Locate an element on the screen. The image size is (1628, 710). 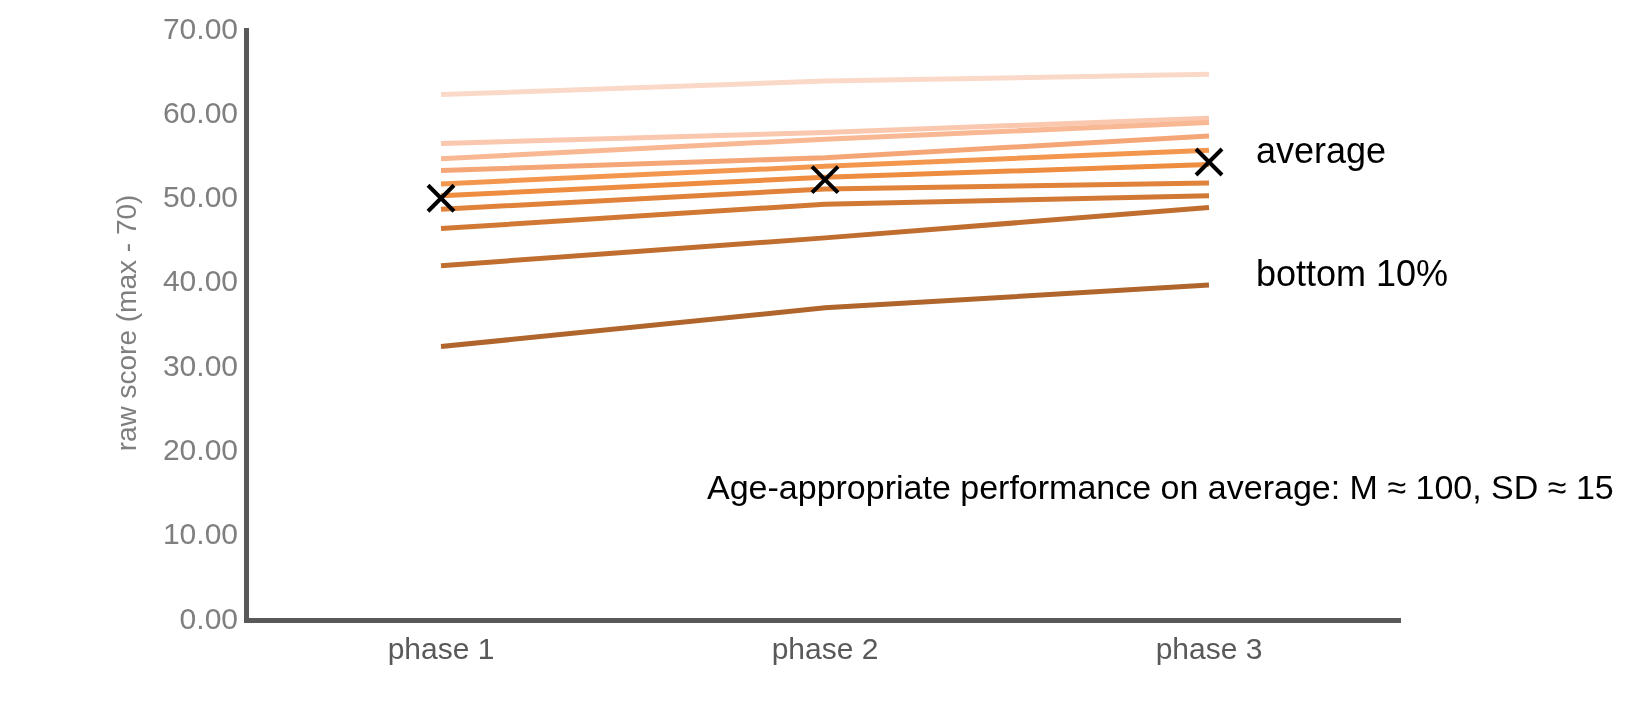
y-tick-label: 60.00 is located at coordinates (200, 112).